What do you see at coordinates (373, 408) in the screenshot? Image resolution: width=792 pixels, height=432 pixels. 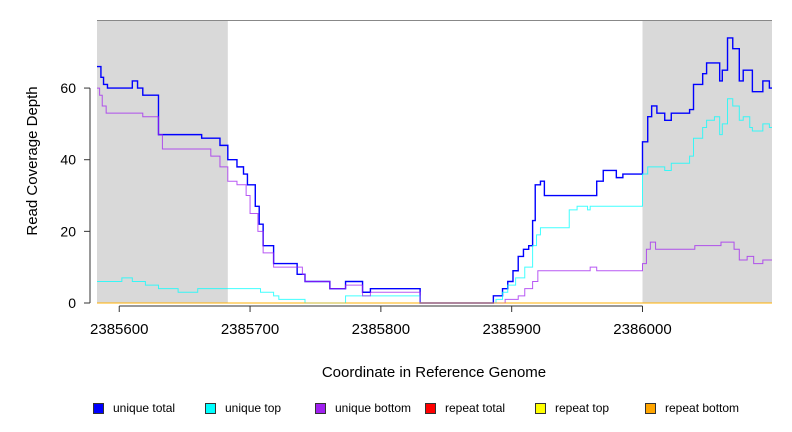 I see `legend-label: unique bottom` at bounding box center [373, 408].